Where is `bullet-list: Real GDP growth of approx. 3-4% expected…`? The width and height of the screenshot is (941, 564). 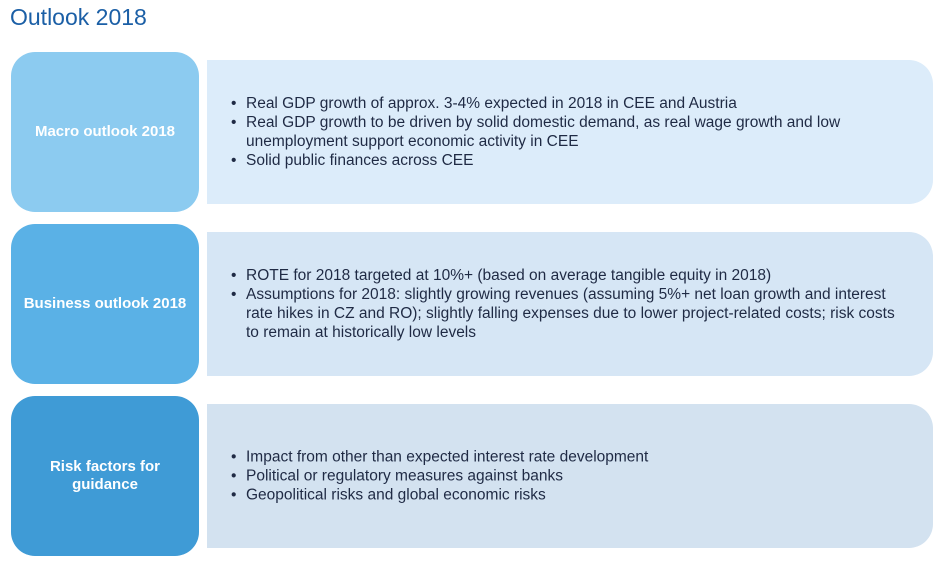
bullet-list: Real GDP growth of approx. 3-4% expected… is located at coordinates (567, 132).